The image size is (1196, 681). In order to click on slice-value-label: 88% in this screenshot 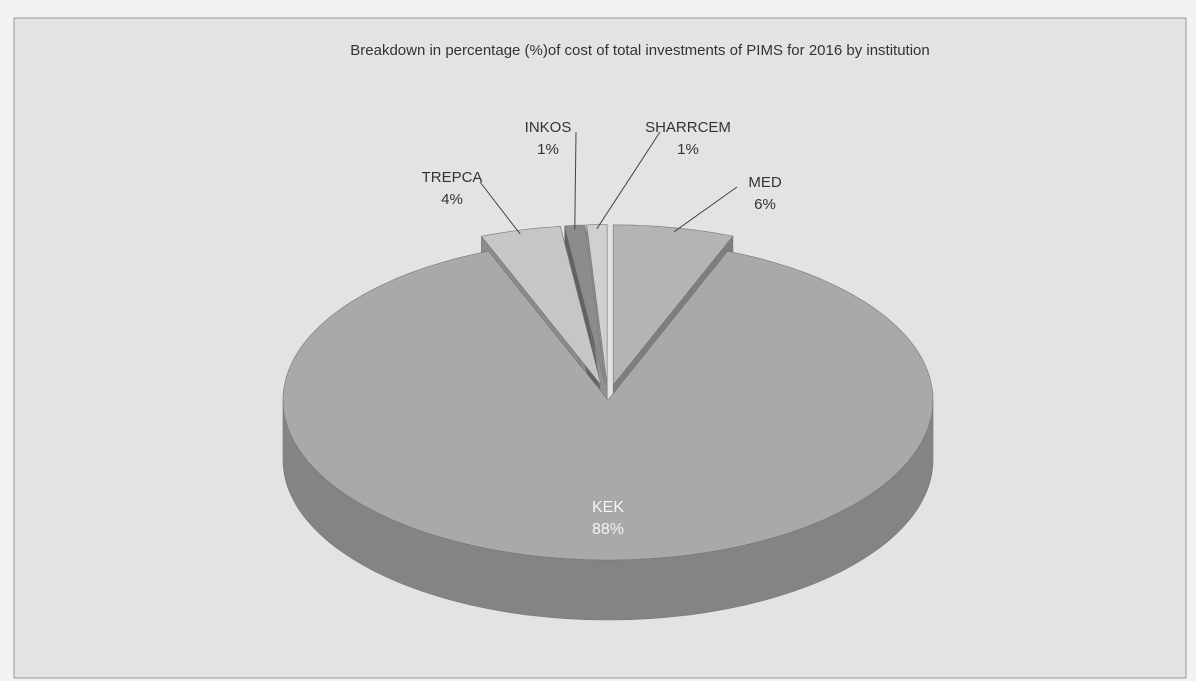, I will do `click(608, 529)`.